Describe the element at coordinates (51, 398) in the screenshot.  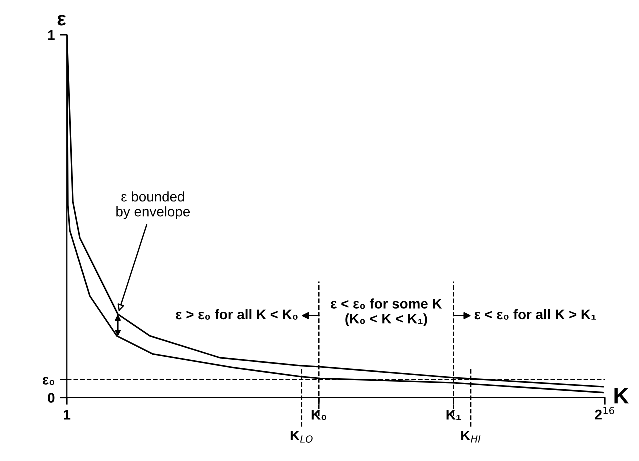
I see `y-tick-label: 0` at that location.